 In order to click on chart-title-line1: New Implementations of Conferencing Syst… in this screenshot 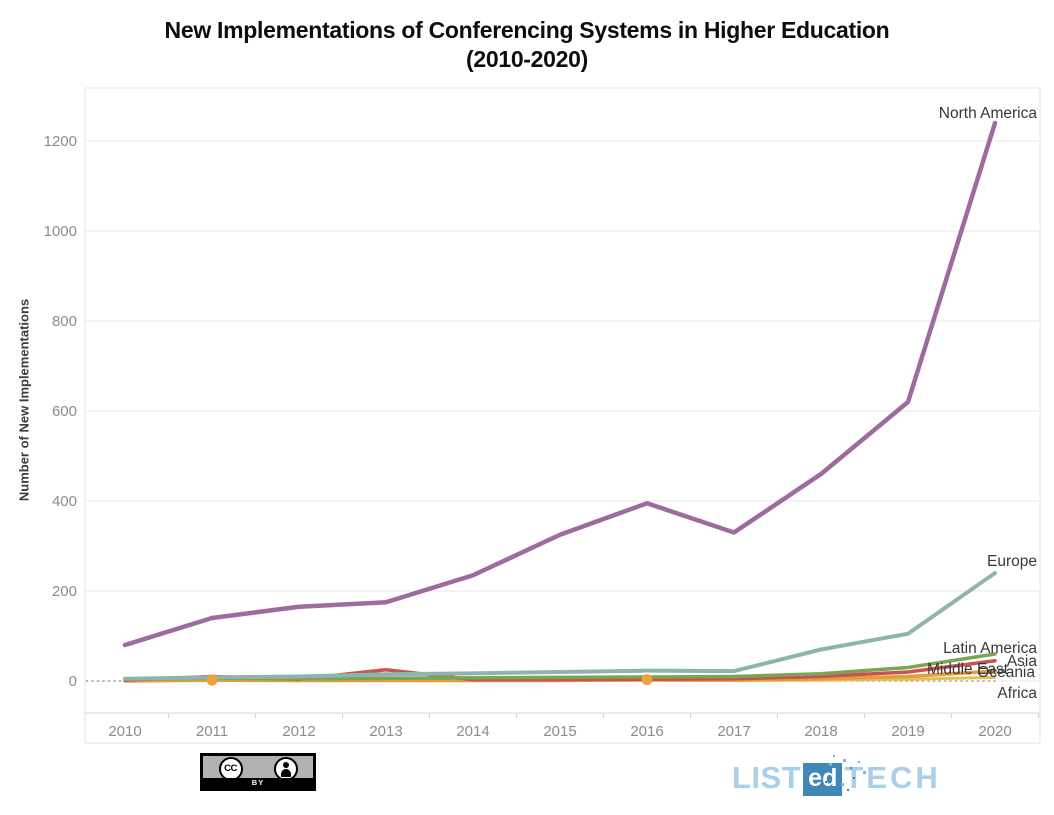, I will do `click(527, 30)`.